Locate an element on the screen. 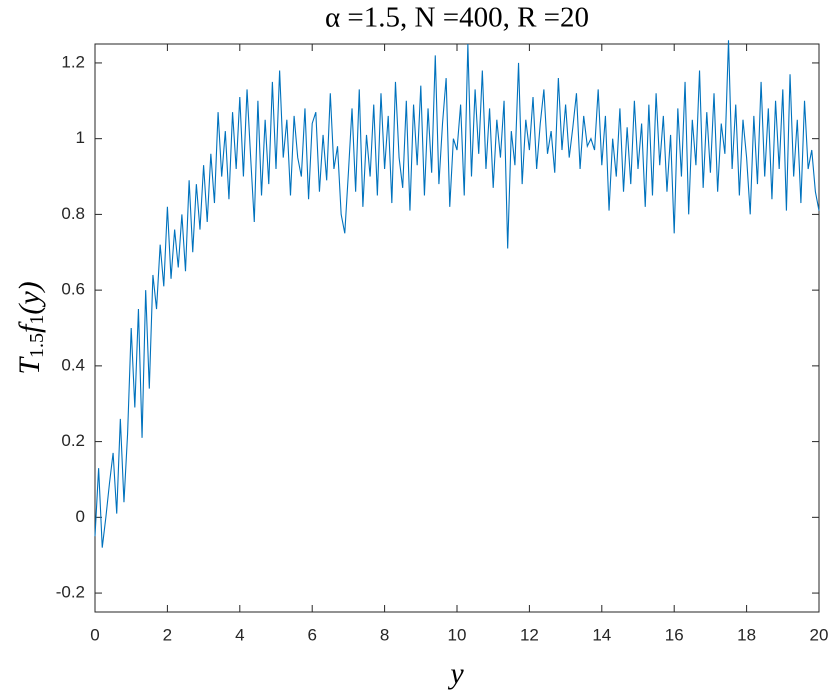  x-tick-label: 20 is located at coordinates (819, 634).